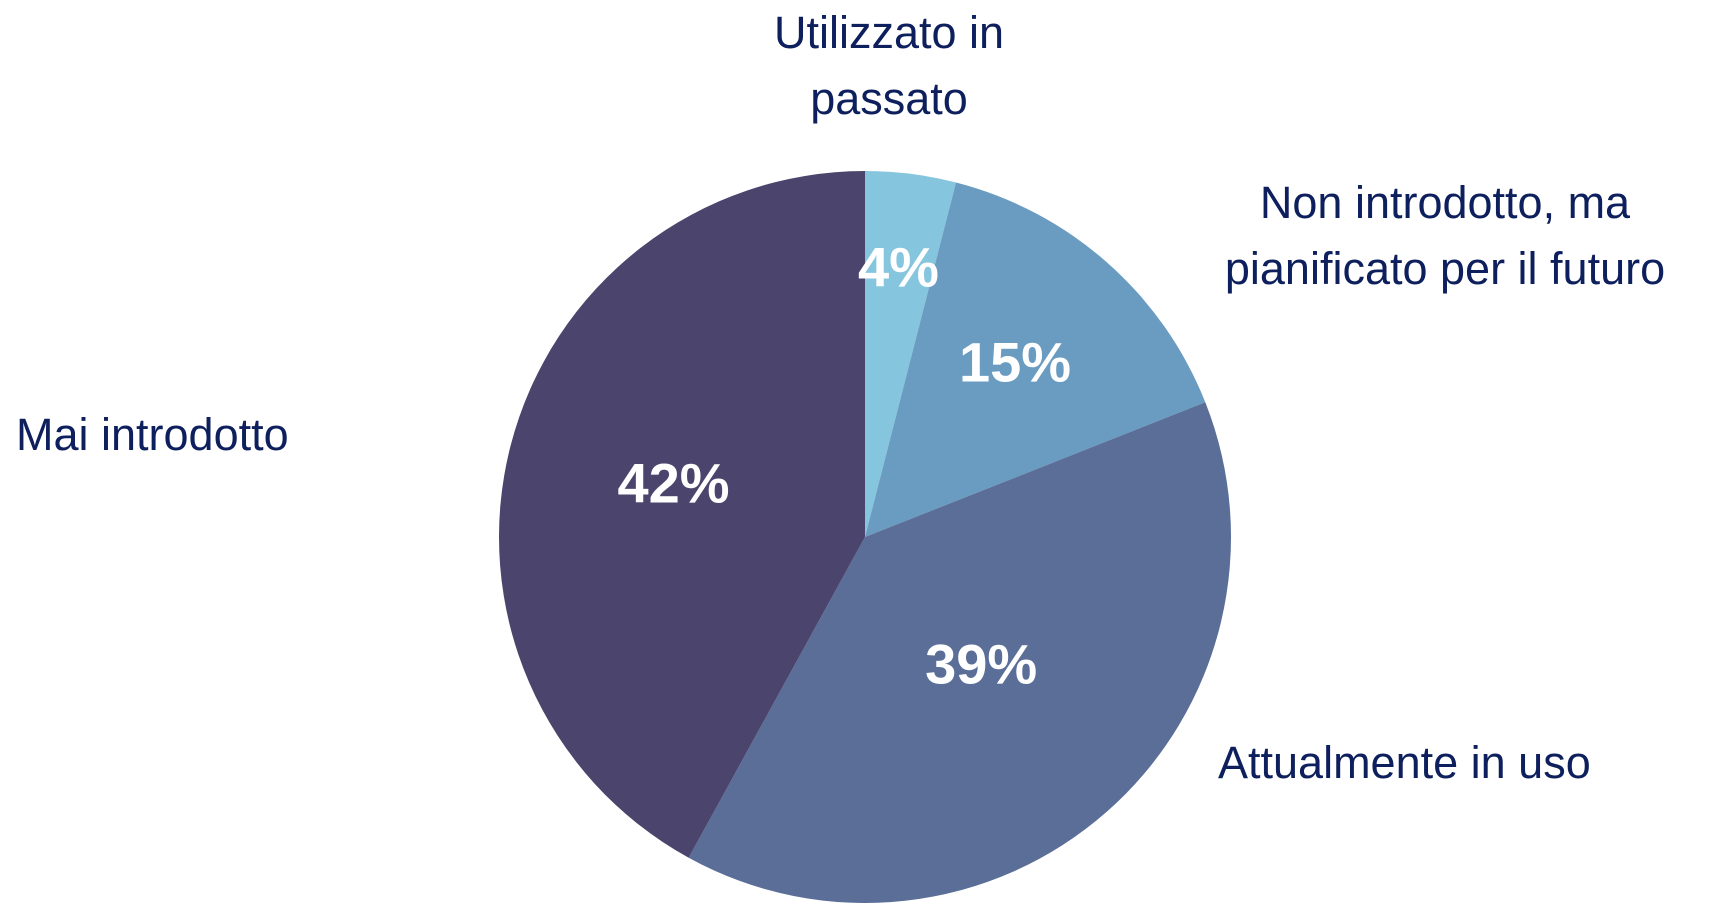 Image resolution: width=1720 pixels, height=907 pixels. I want to click on value-label: 15%, so click(1015, 362).